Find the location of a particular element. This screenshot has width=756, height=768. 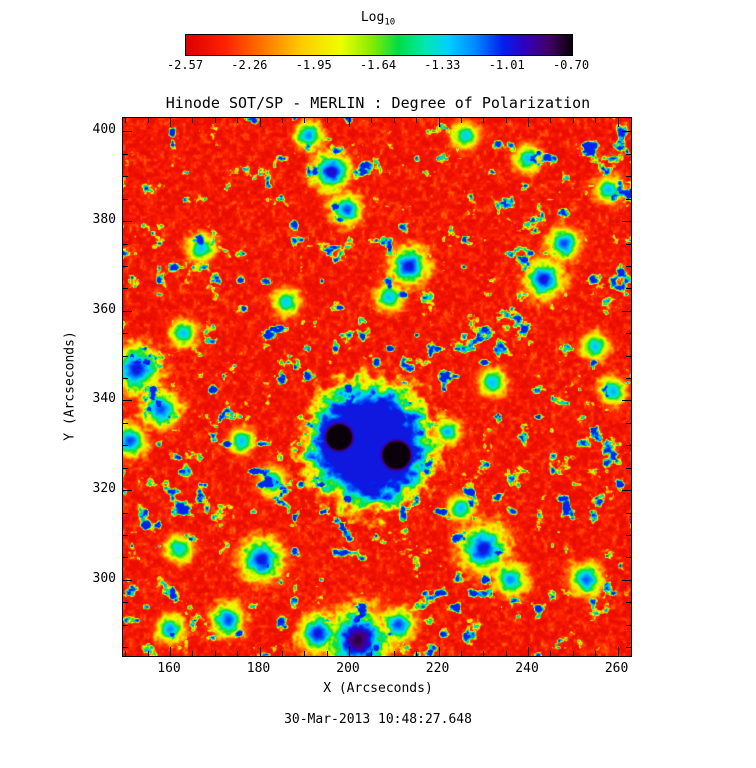

y-axis-label: Y (Arcseconds) is located at coordinates (70, 386).